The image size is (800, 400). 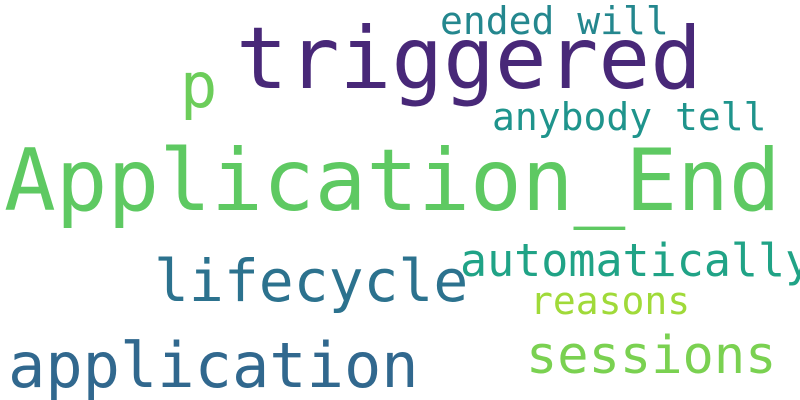 I want to click on word-triggered: triggered, so click(x=469, y=59).